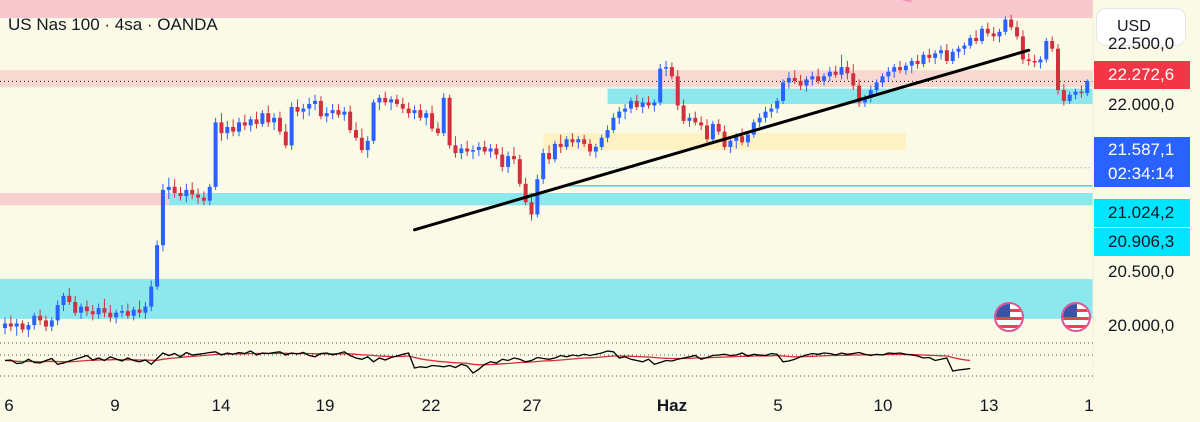  What do you see at coordinates (1142, 242) in the screenshot?
I see `level2-price-badge: 20.906,3` at bounding box center [1142, 242].